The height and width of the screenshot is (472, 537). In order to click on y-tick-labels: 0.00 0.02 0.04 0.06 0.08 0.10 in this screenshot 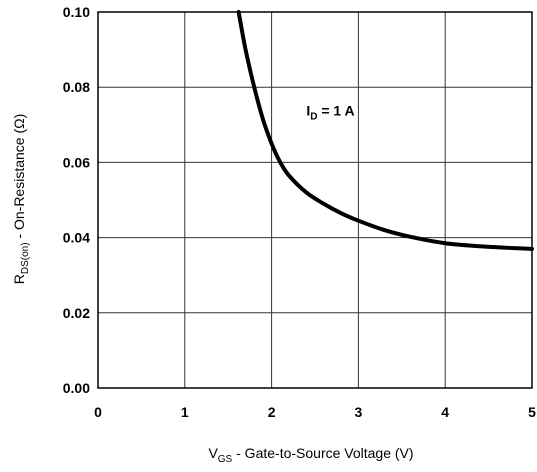, I will do `click(76, 200)`.